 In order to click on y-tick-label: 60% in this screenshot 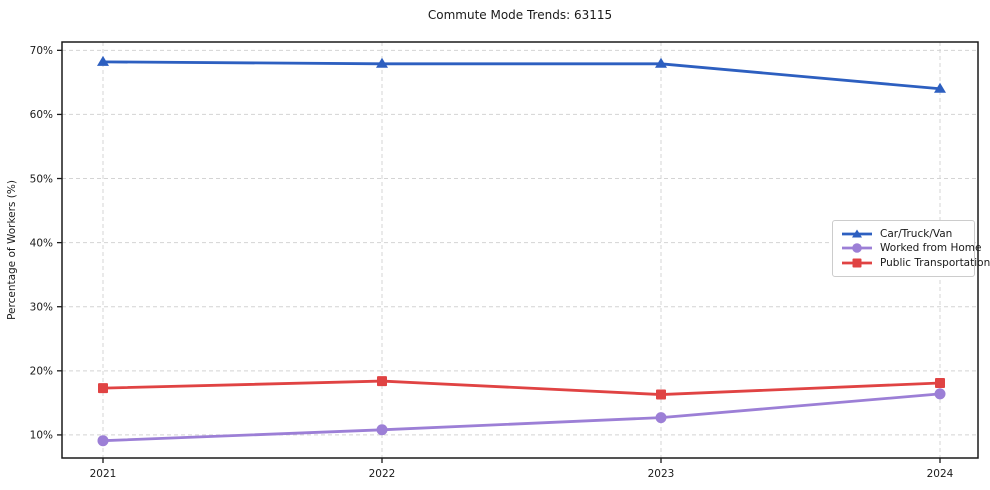, I will do `click(41, 115)`.